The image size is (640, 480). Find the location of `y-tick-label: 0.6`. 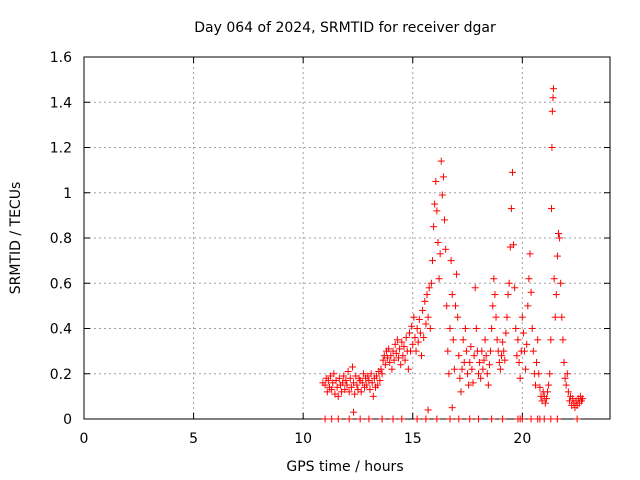

y-tick-label: 0.6 is located at coordinates (61, 284).